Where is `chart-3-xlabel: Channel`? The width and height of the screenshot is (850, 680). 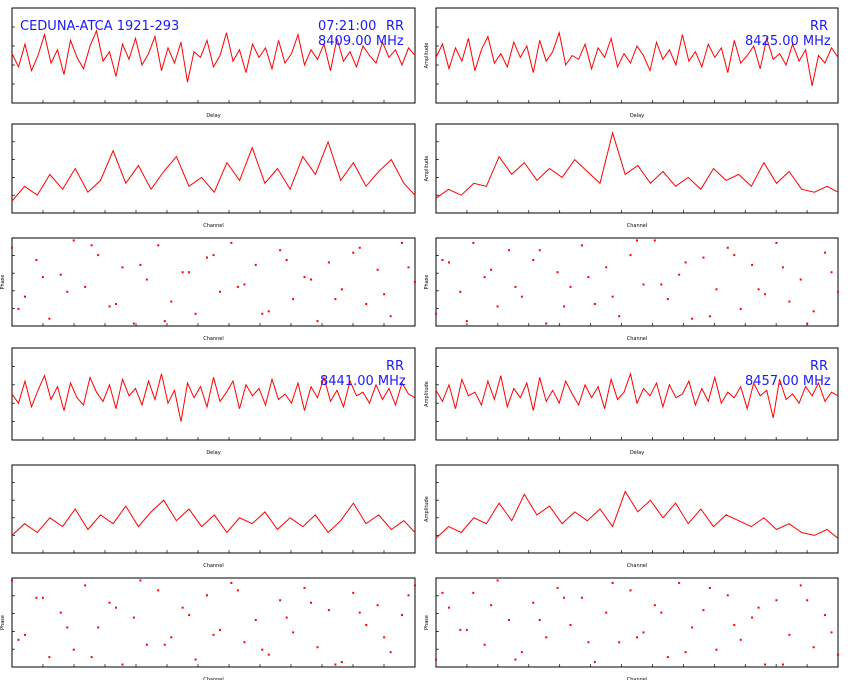
chart-3-xlabel: Channel is located at coordinates (213, 226).